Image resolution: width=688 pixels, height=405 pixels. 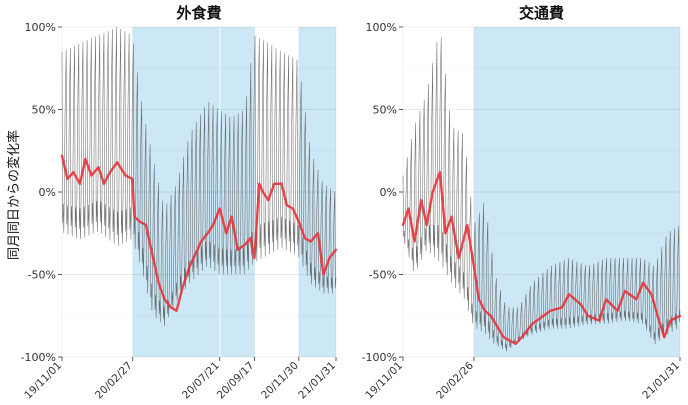 What do you see at coordinates (541, 13) in the screenshot?
I see `panel-title: 交通費` at bounding box center [541, 13].